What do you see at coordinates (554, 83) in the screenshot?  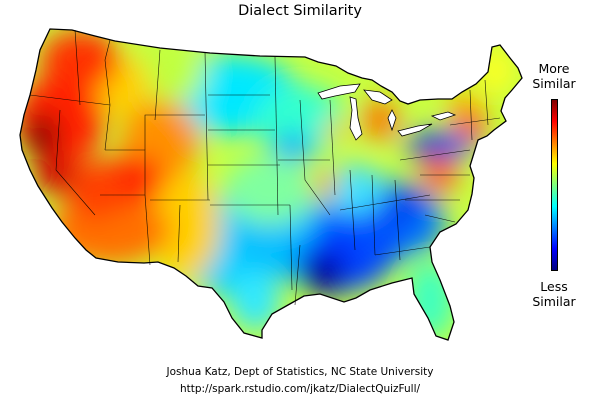 I see `legend-top-line2: Similar` at bounding box center [554, 83].